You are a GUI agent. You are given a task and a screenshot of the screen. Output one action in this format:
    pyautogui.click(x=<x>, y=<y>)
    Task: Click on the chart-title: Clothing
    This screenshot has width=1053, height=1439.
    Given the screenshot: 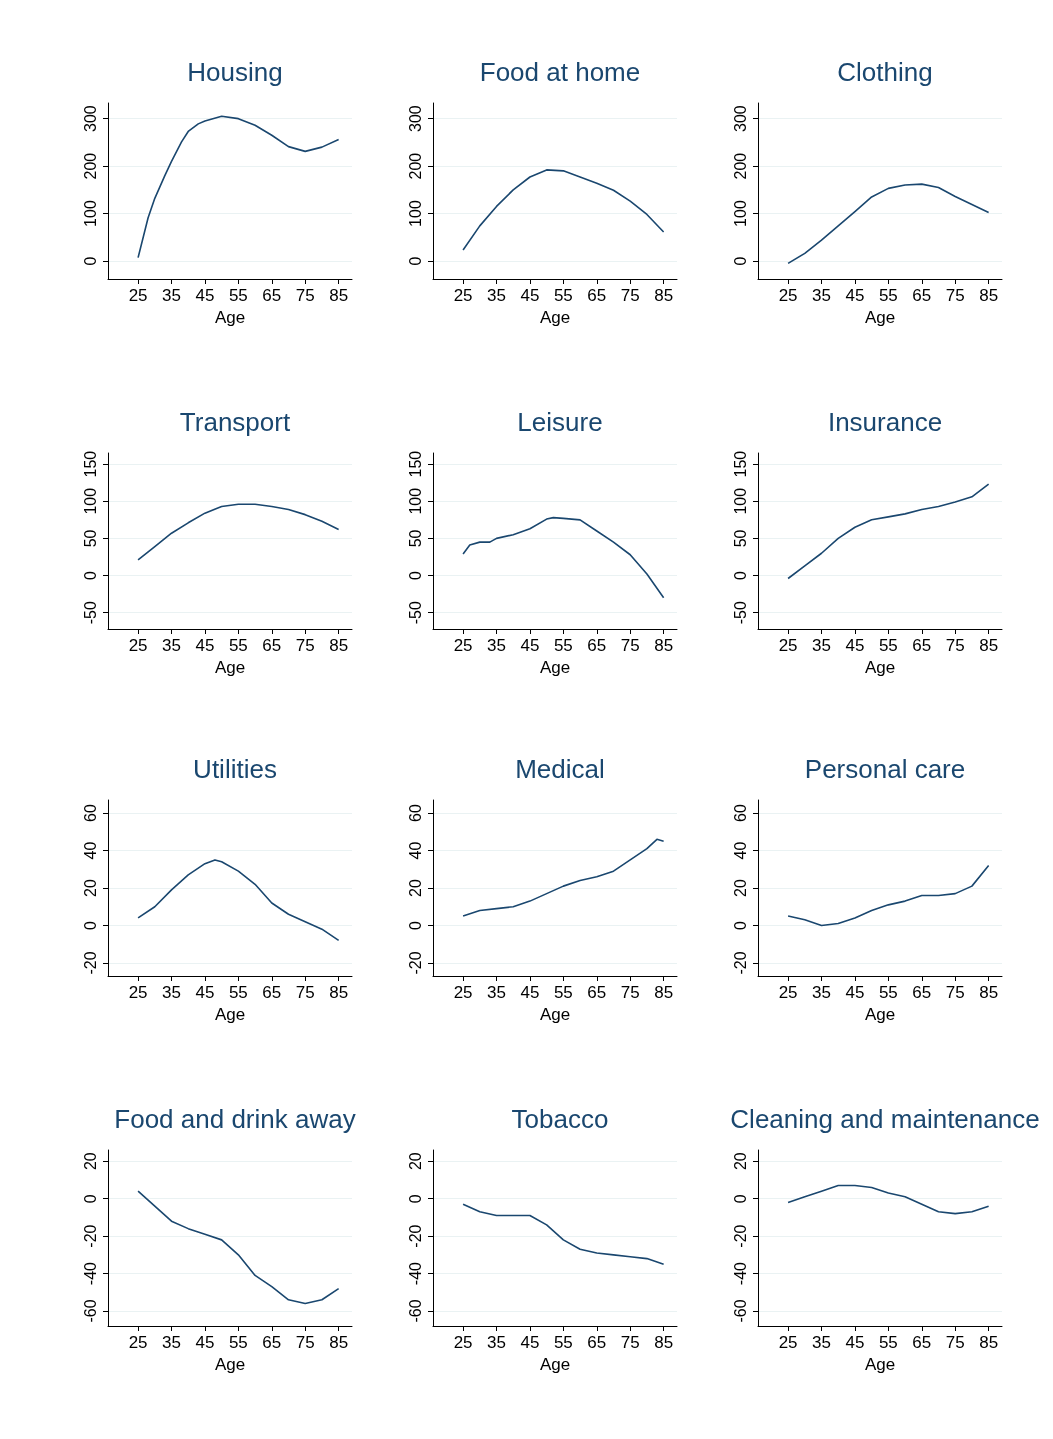 What is the action you would take?
    pyautogui.click(x=885, y=72)
    